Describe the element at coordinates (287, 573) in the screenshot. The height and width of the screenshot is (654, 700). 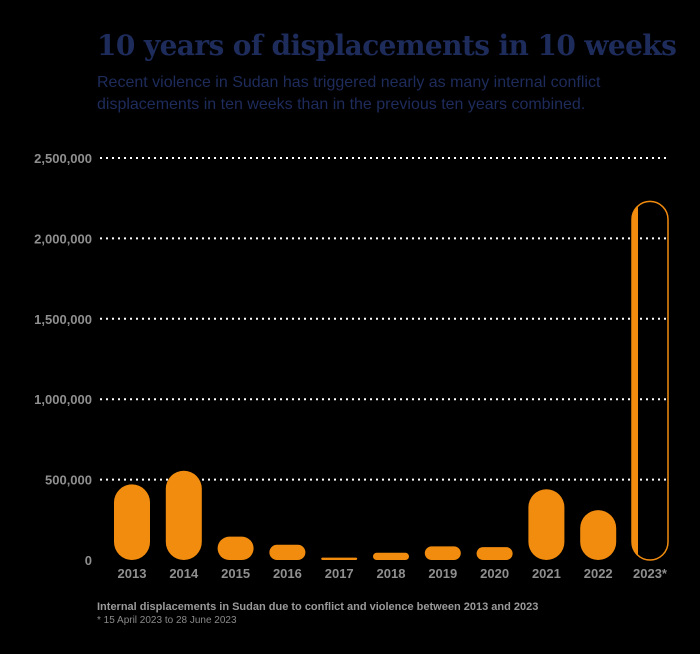
I see `x-tick-label: 2016` at that location.